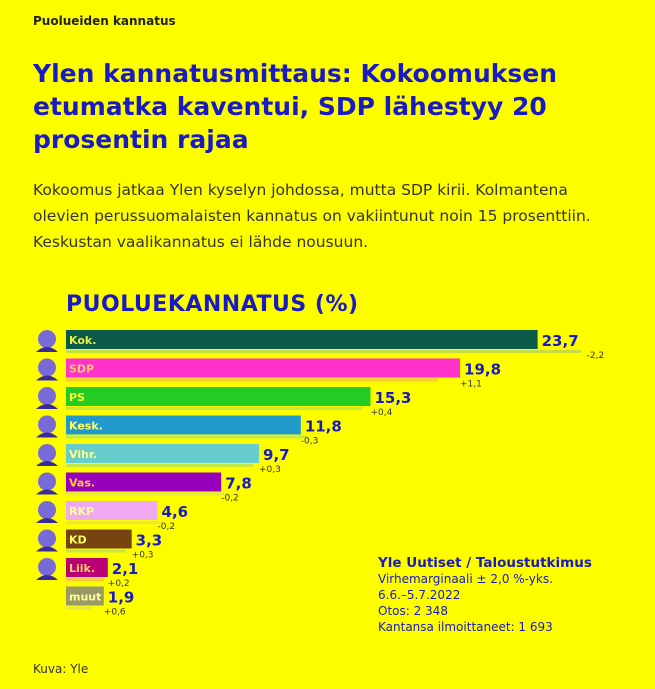 The height and width of the screenshot is (689, 655). Describe the element at coordinates (82, 483) in the screenshot. I see `category-label: Vas.` at that location.